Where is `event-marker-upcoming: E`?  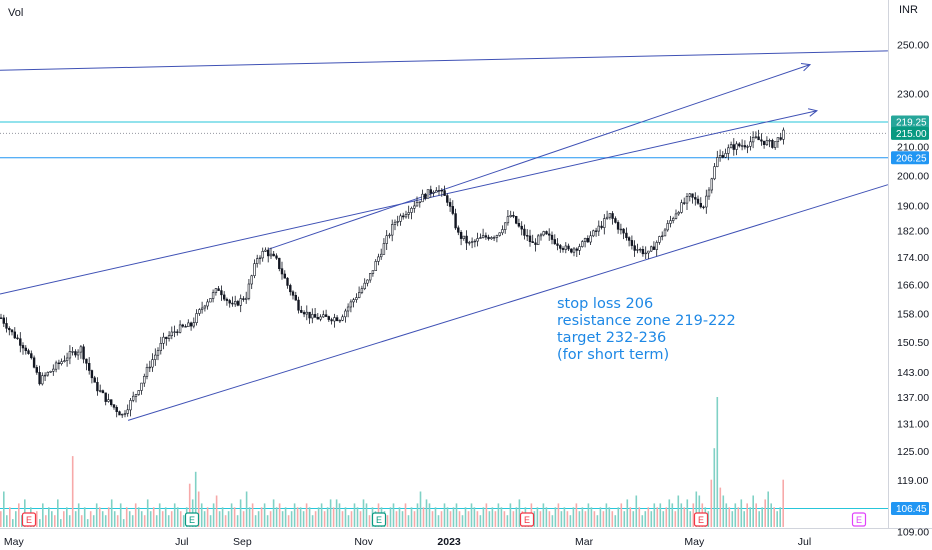
event-marker-upcoming: E is located at coordinates (859, 519).